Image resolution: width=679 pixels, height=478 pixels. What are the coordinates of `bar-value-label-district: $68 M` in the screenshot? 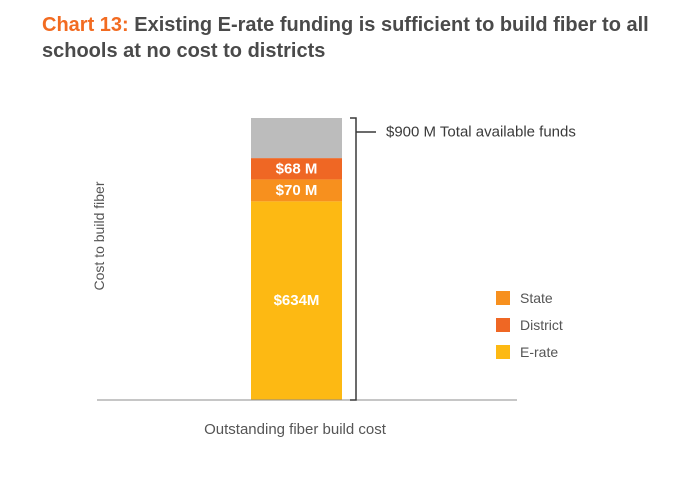 It's located at (297, 168).